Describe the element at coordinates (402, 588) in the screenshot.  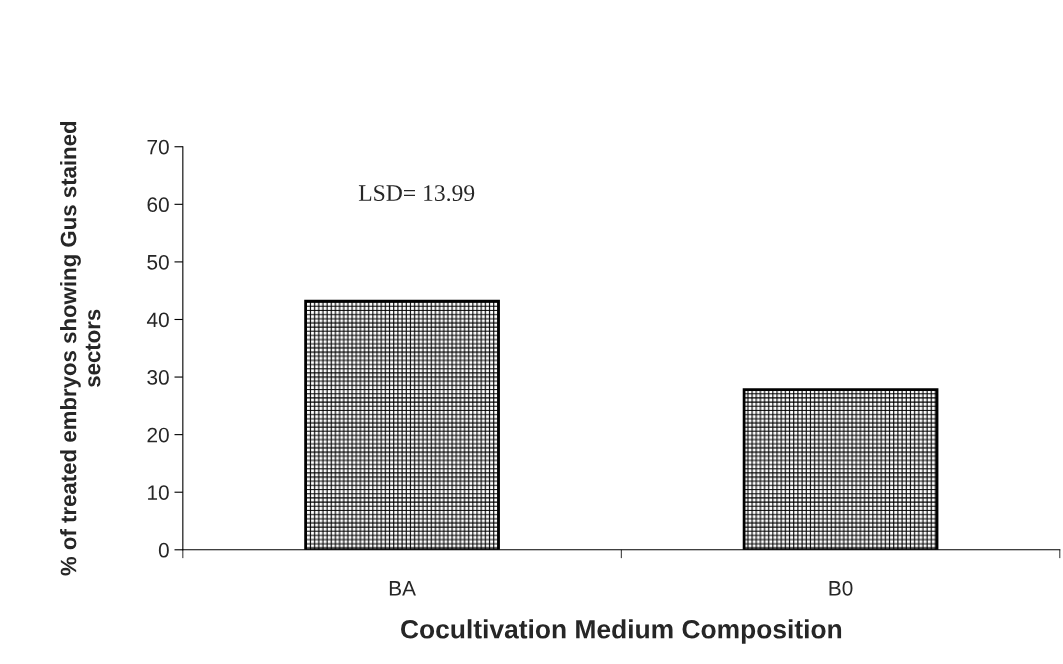
I see `x-tick-label: BA` at that location.